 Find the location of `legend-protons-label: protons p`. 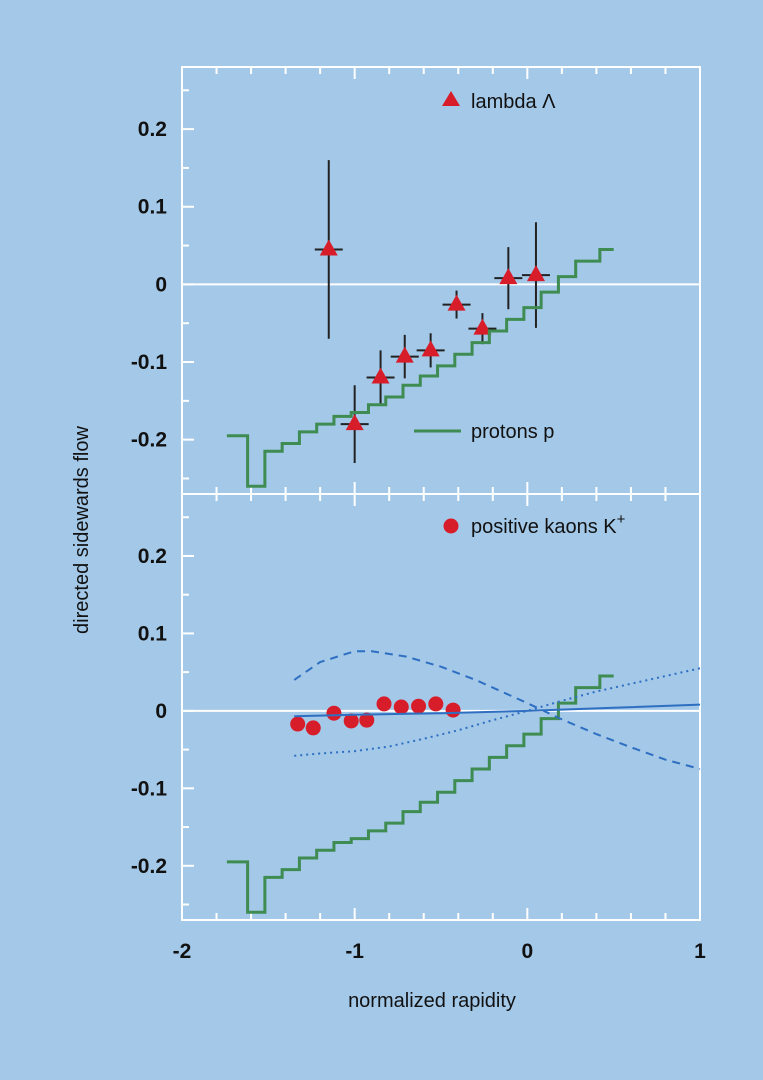

legend-protons-label: protons p is located at coordinates (512, 432).